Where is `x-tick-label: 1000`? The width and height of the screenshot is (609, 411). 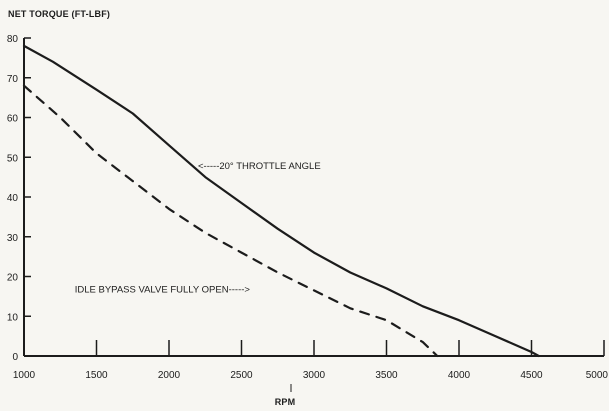 x-tick-label: 1000 is located at coordinates (24, 375).